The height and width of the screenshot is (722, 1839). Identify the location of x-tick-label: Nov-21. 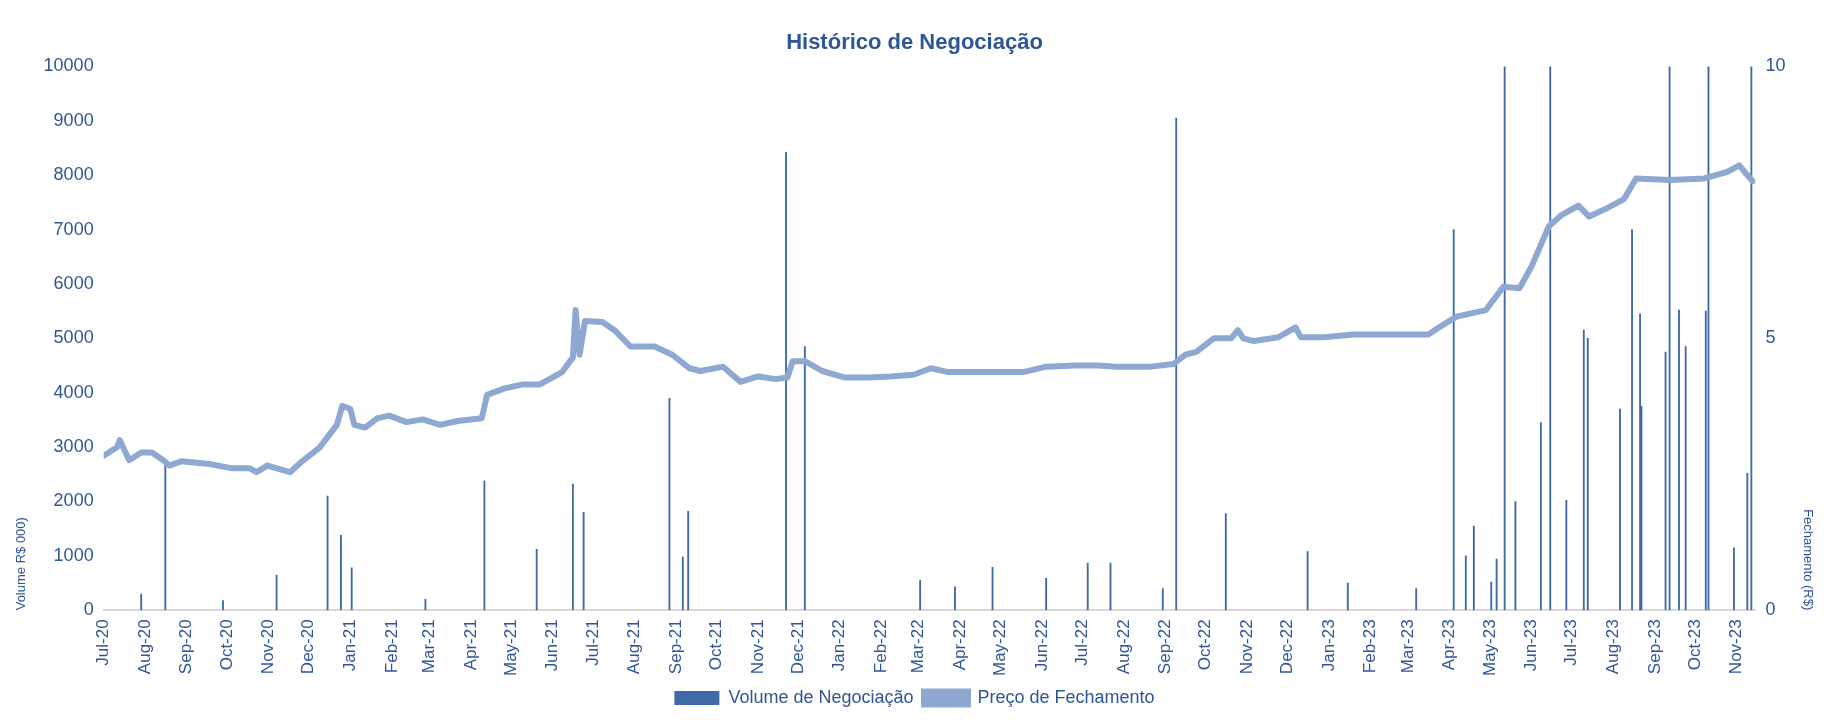
(757, 647).